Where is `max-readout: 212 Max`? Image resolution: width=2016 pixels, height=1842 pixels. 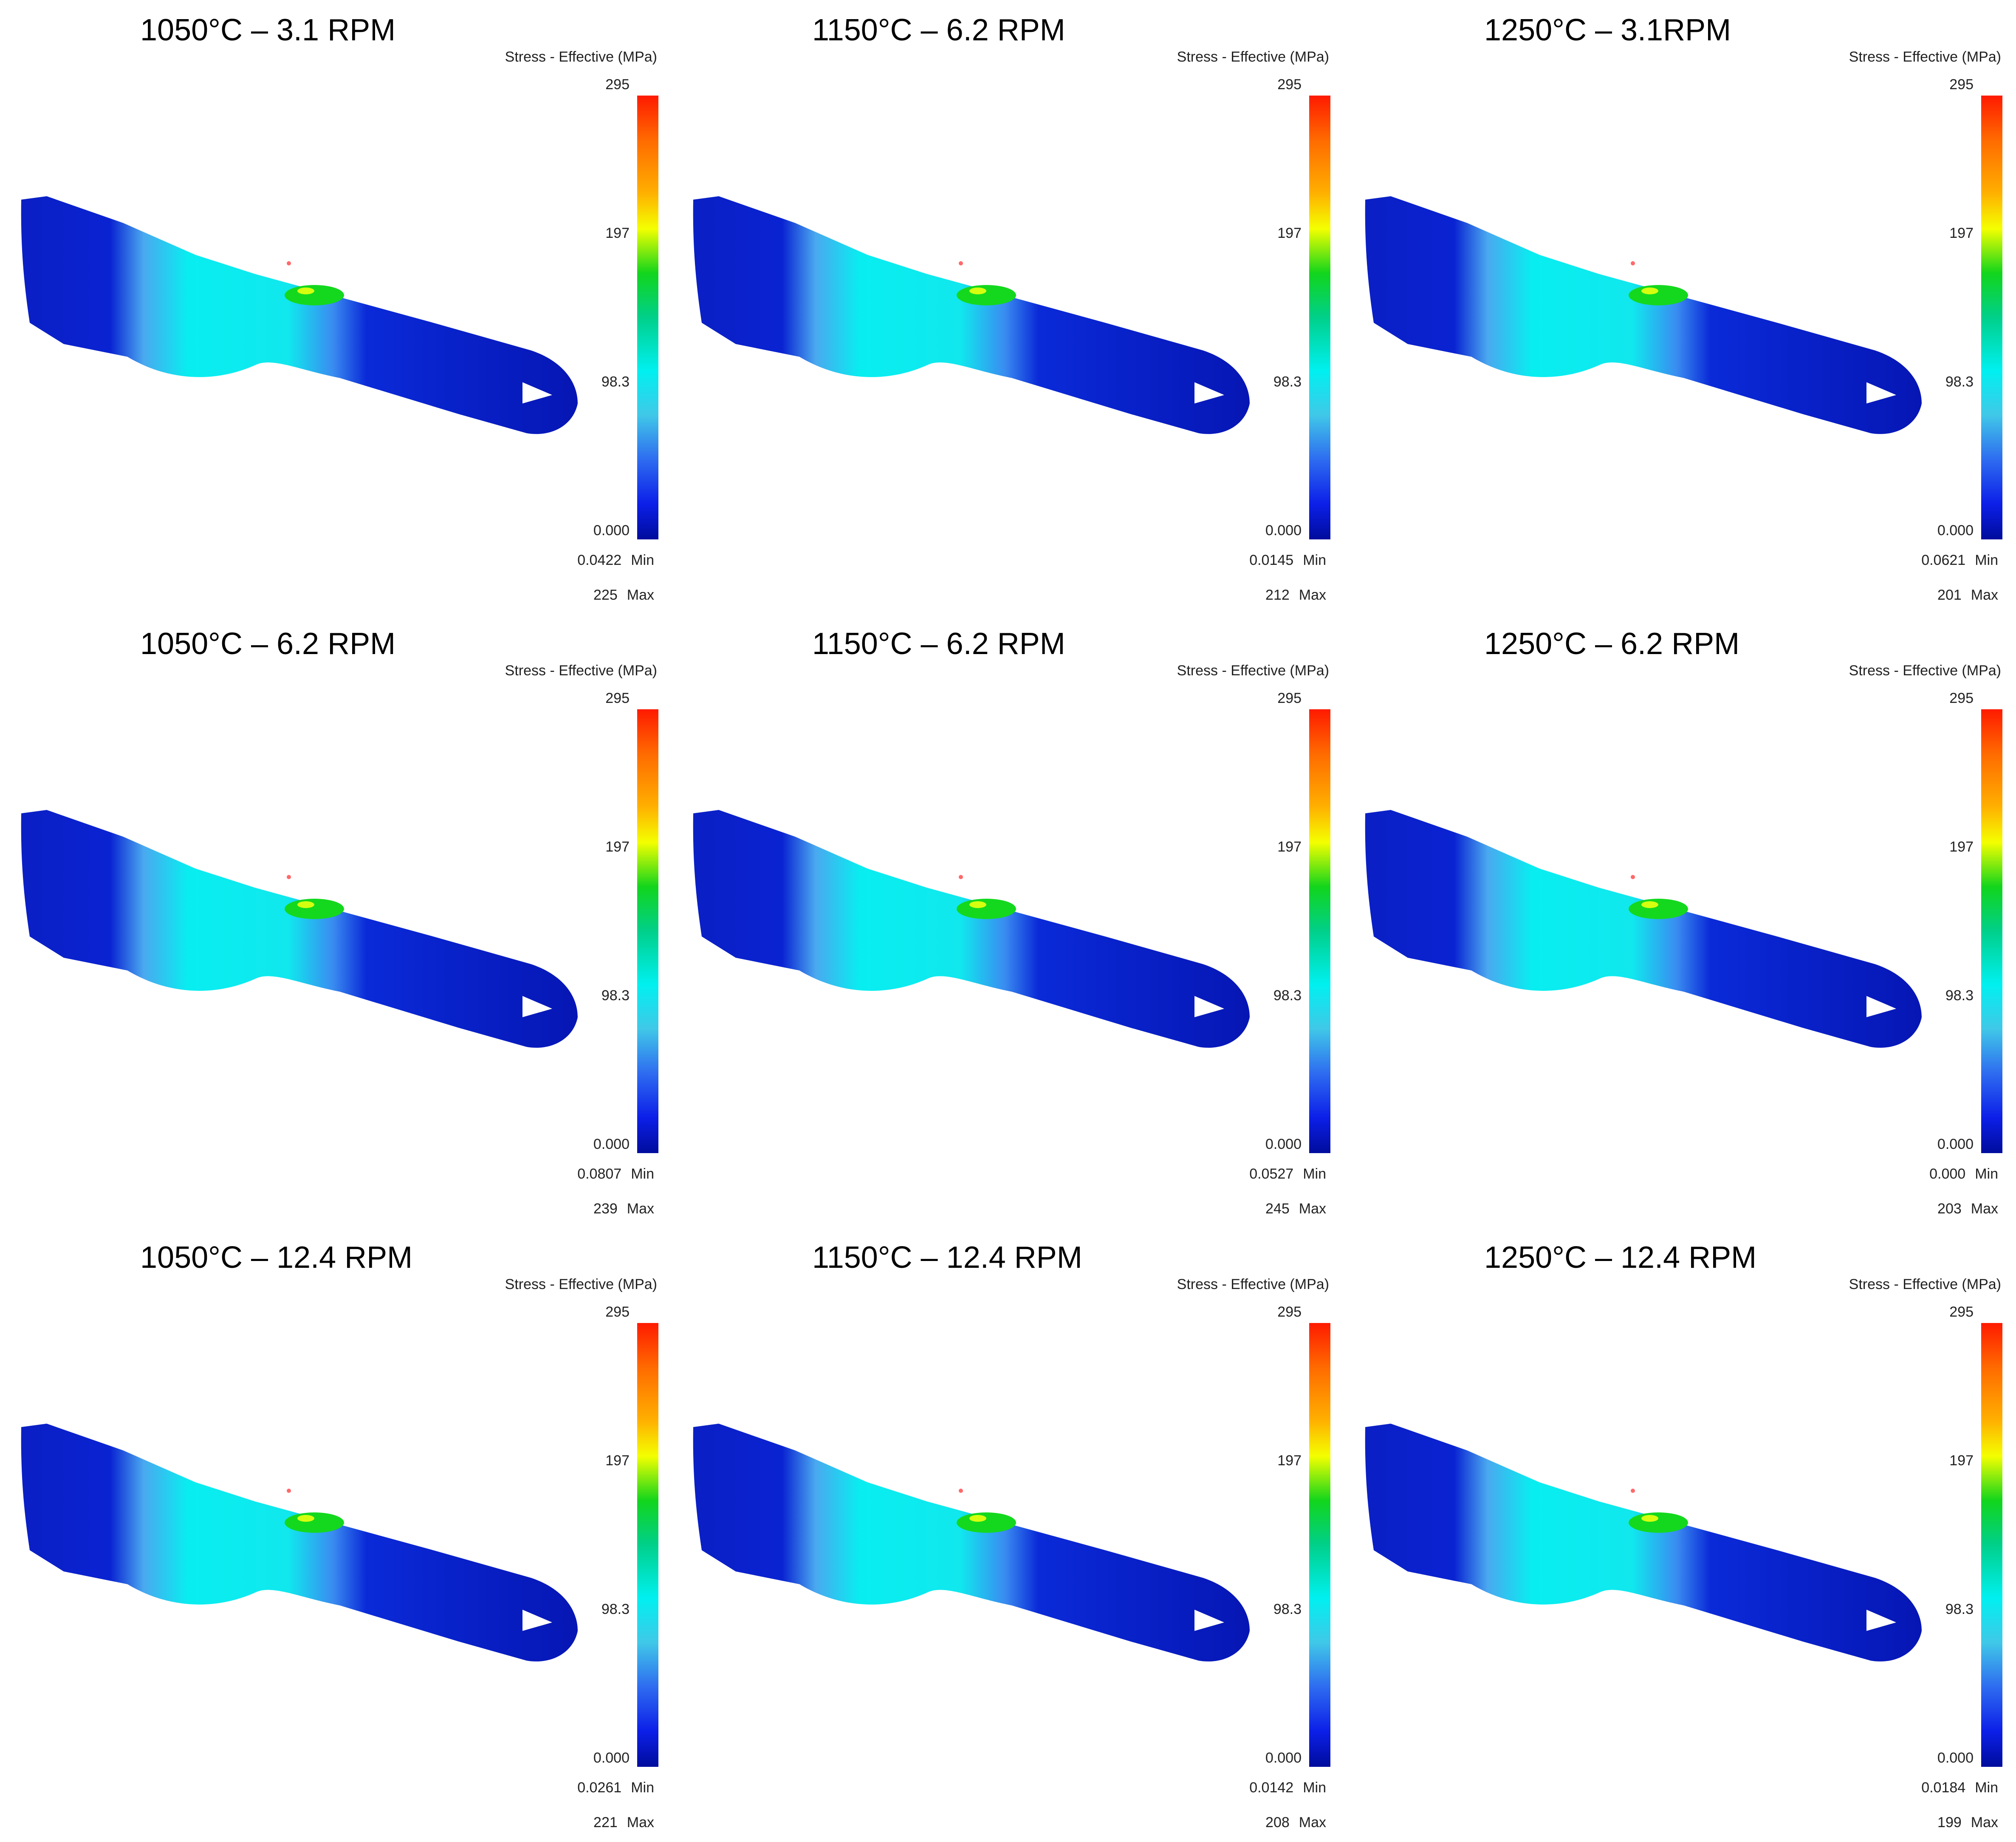 max-readout: 212 Max is located at coordinates (1295, 595).